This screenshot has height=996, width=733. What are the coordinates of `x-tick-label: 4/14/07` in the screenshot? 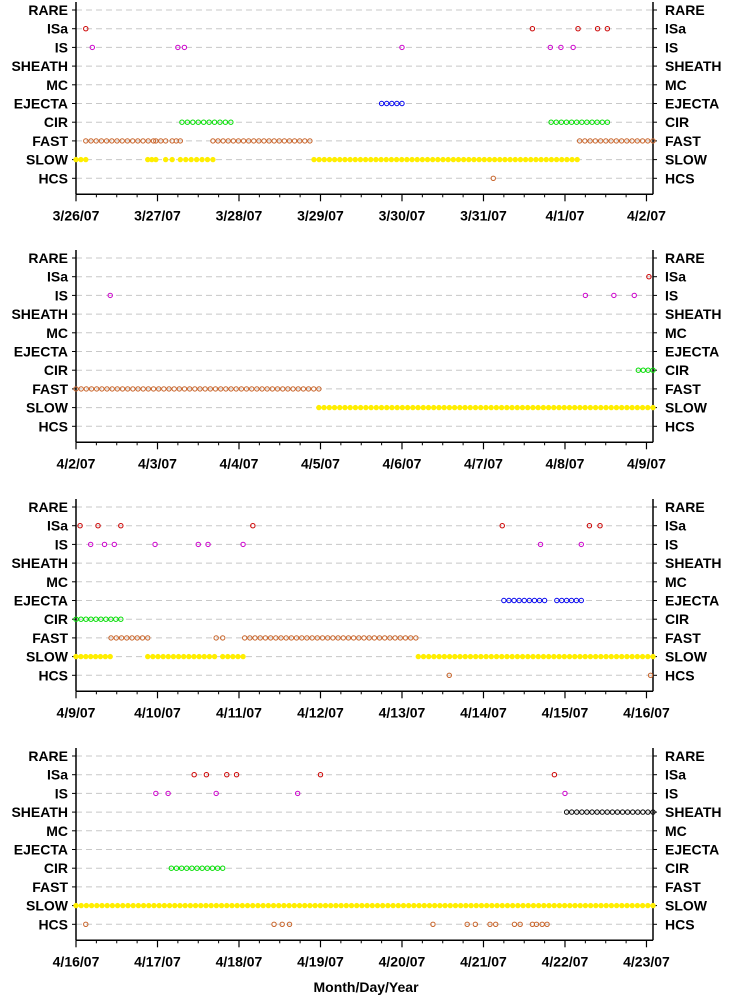 It's located at (483, 712).